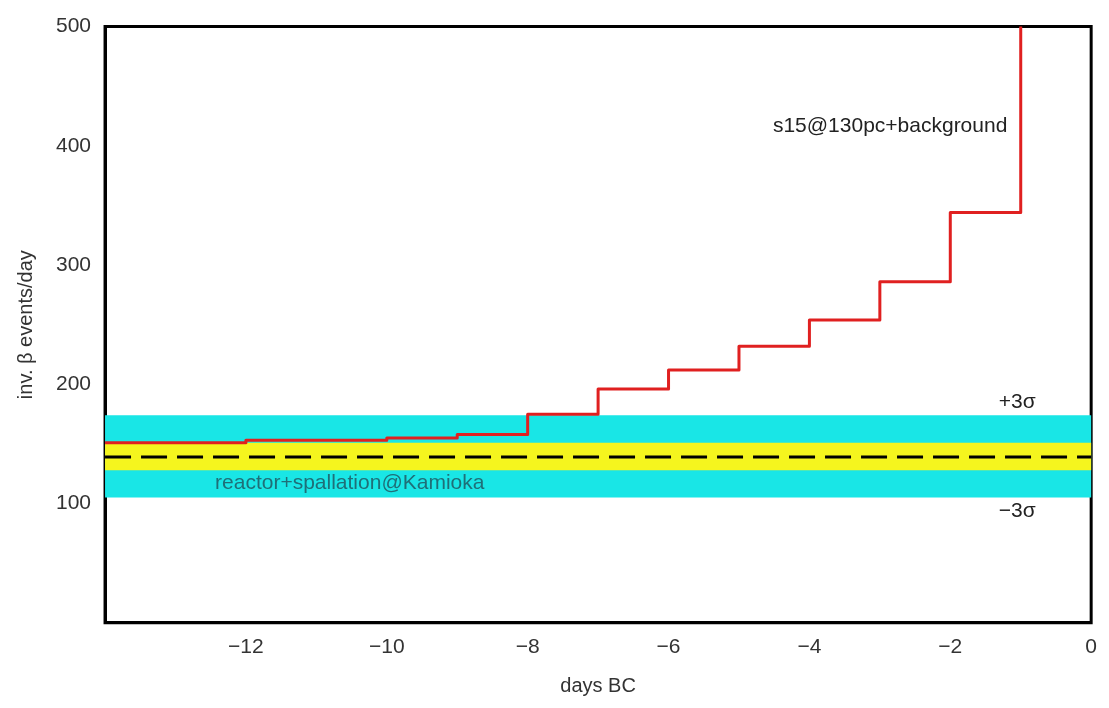 This screenshot has height=708, width=1109. What do you see at coordinates (73, 383) in the screenshot?
I see `y-tick-label: 200` at bounding box center [73, 383].